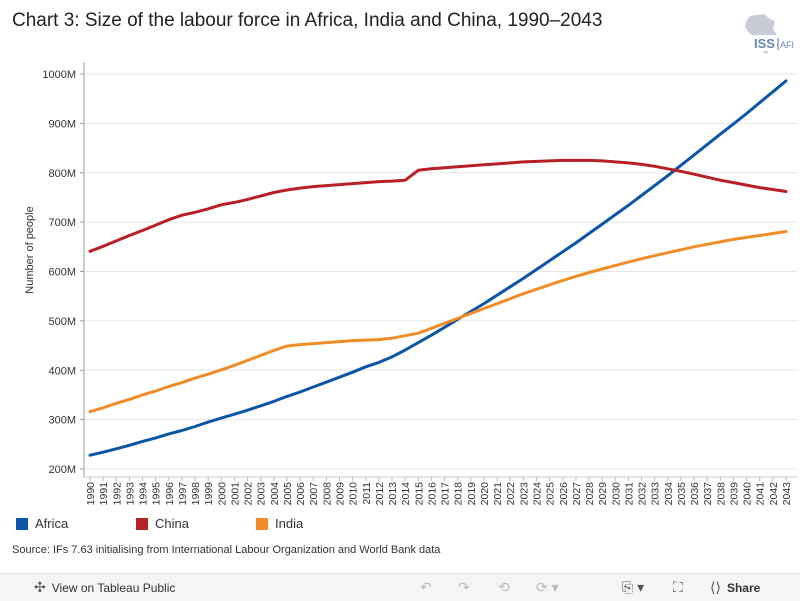 This screenshot has height=601, width=800. I want to click on refresh-button: ⟳ ▾, so click(547, 587).